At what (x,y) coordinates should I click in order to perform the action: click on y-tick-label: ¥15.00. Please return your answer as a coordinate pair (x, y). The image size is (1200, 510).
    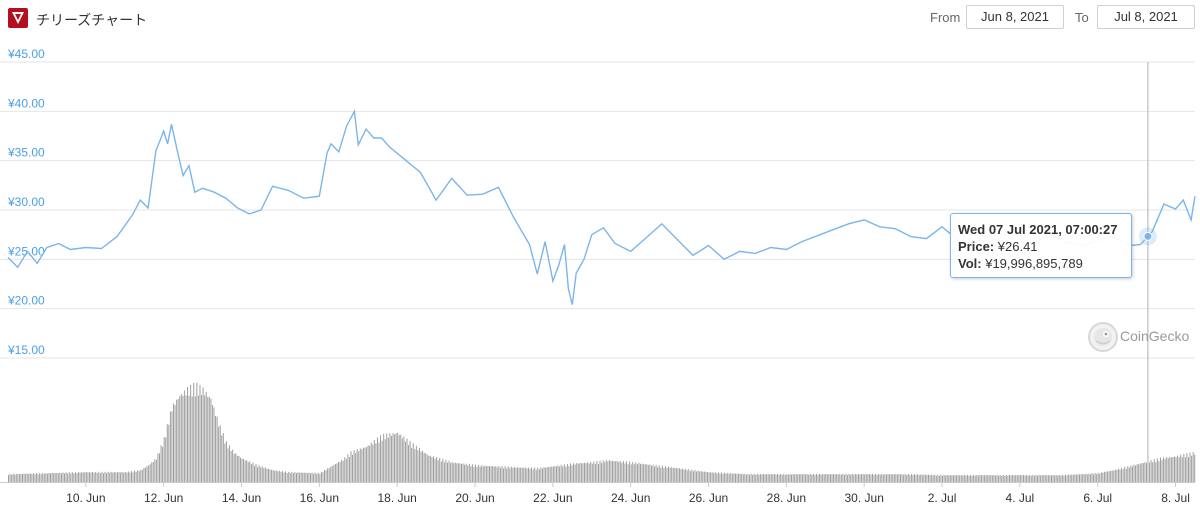
    Looking at the image, I should click on (26, 350).